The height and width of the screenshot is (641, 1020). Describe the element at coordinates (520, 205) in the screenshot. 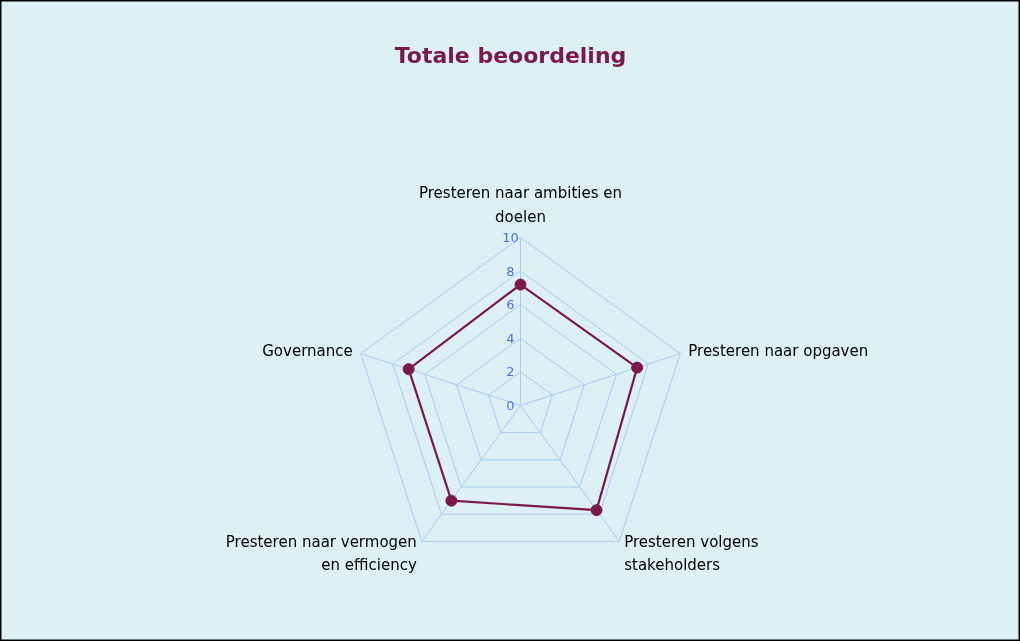

I see `spoke-label: Presteren naar ambities en doelen` at that location.